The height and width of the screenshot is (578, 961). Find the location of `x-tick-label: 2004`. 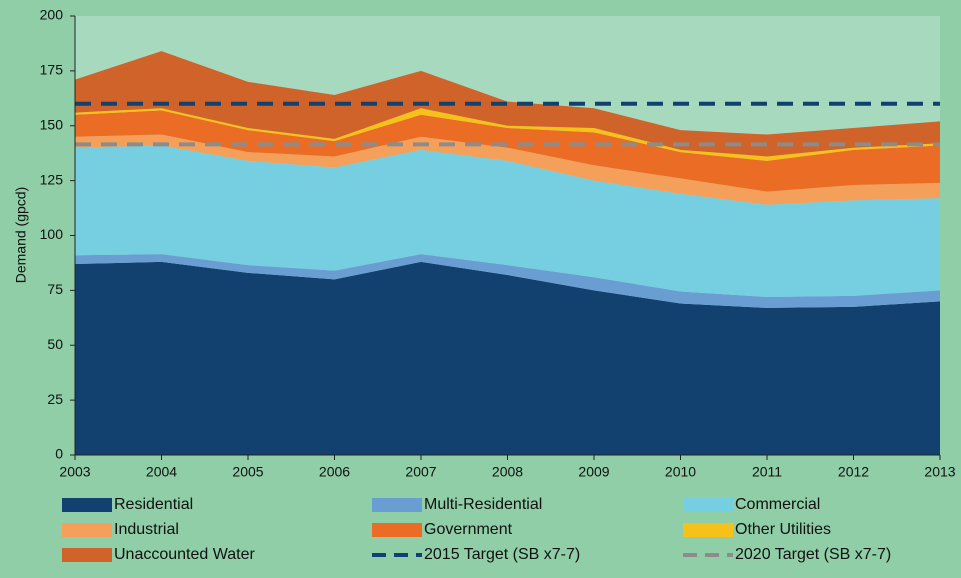

x-tick-label: 2004 is located at coordinates (161, 472).